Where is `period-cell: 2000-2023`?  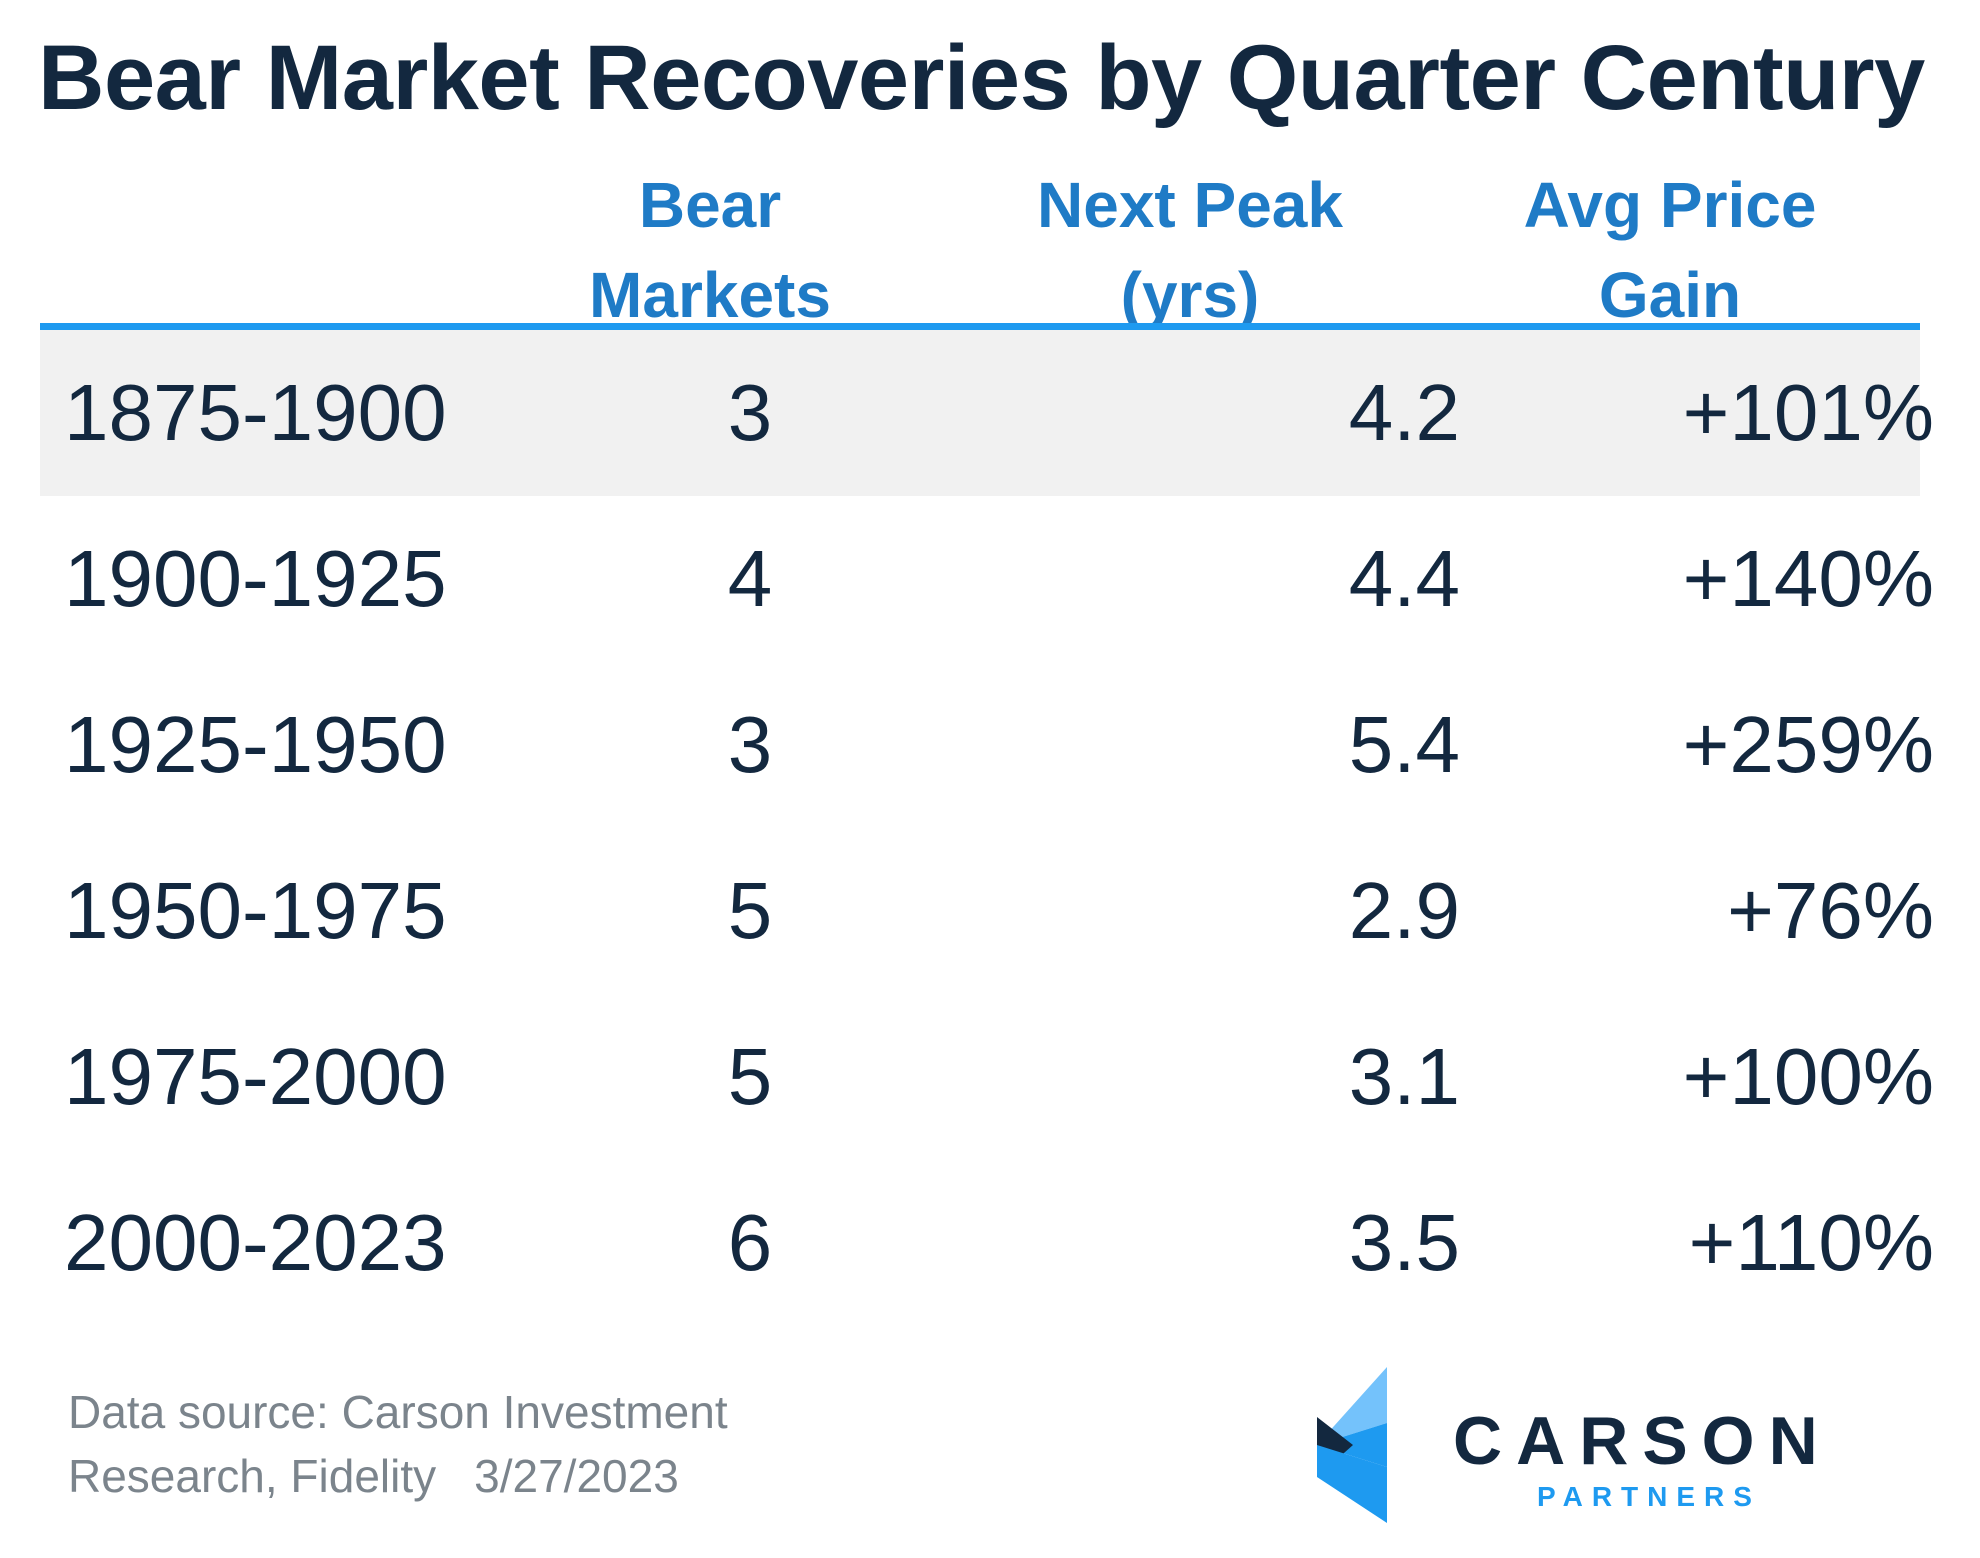 period-cell: 2000-2023 is located at coordinates (255, 1242).